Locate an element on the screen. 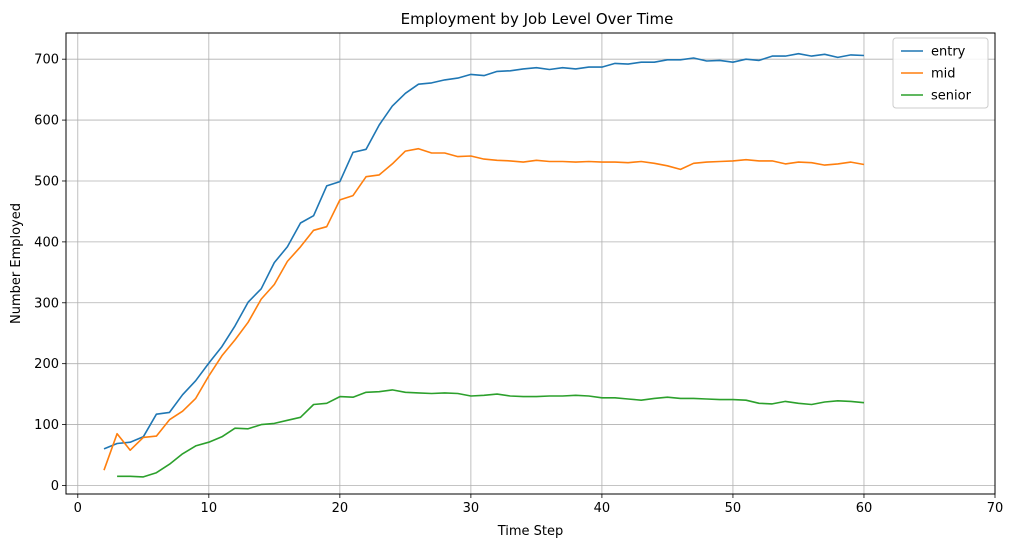 The image size is (1014, 547). legend-box is located at coordinates (940, 73).